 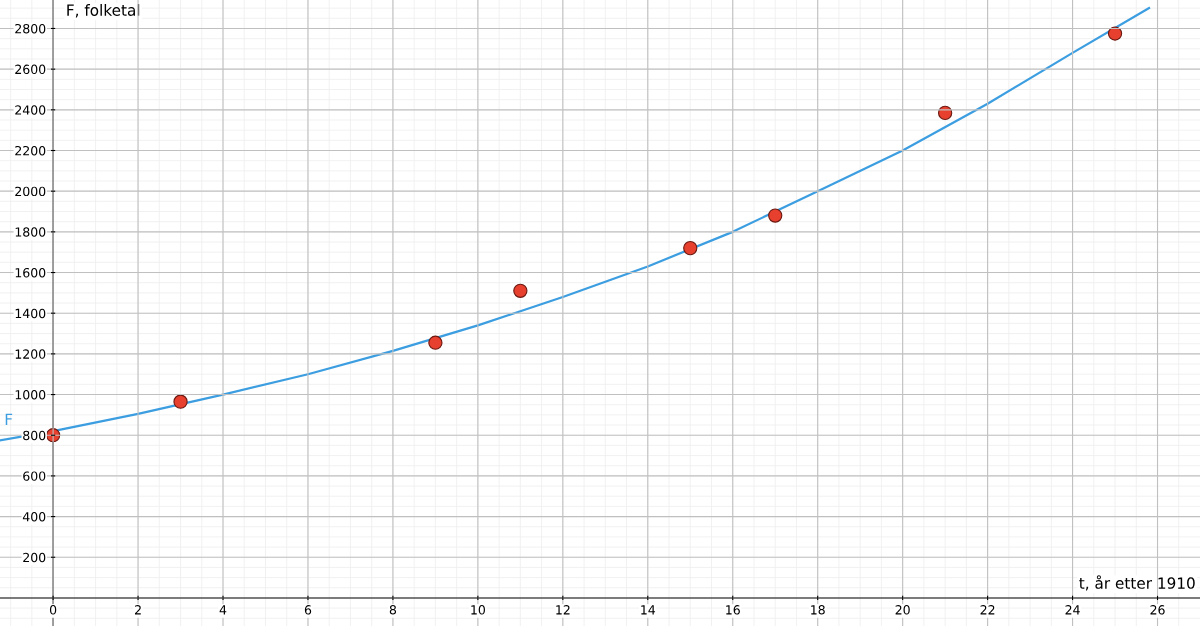 I want to click on x-tick-label: 6, so click(x=308, y=610).